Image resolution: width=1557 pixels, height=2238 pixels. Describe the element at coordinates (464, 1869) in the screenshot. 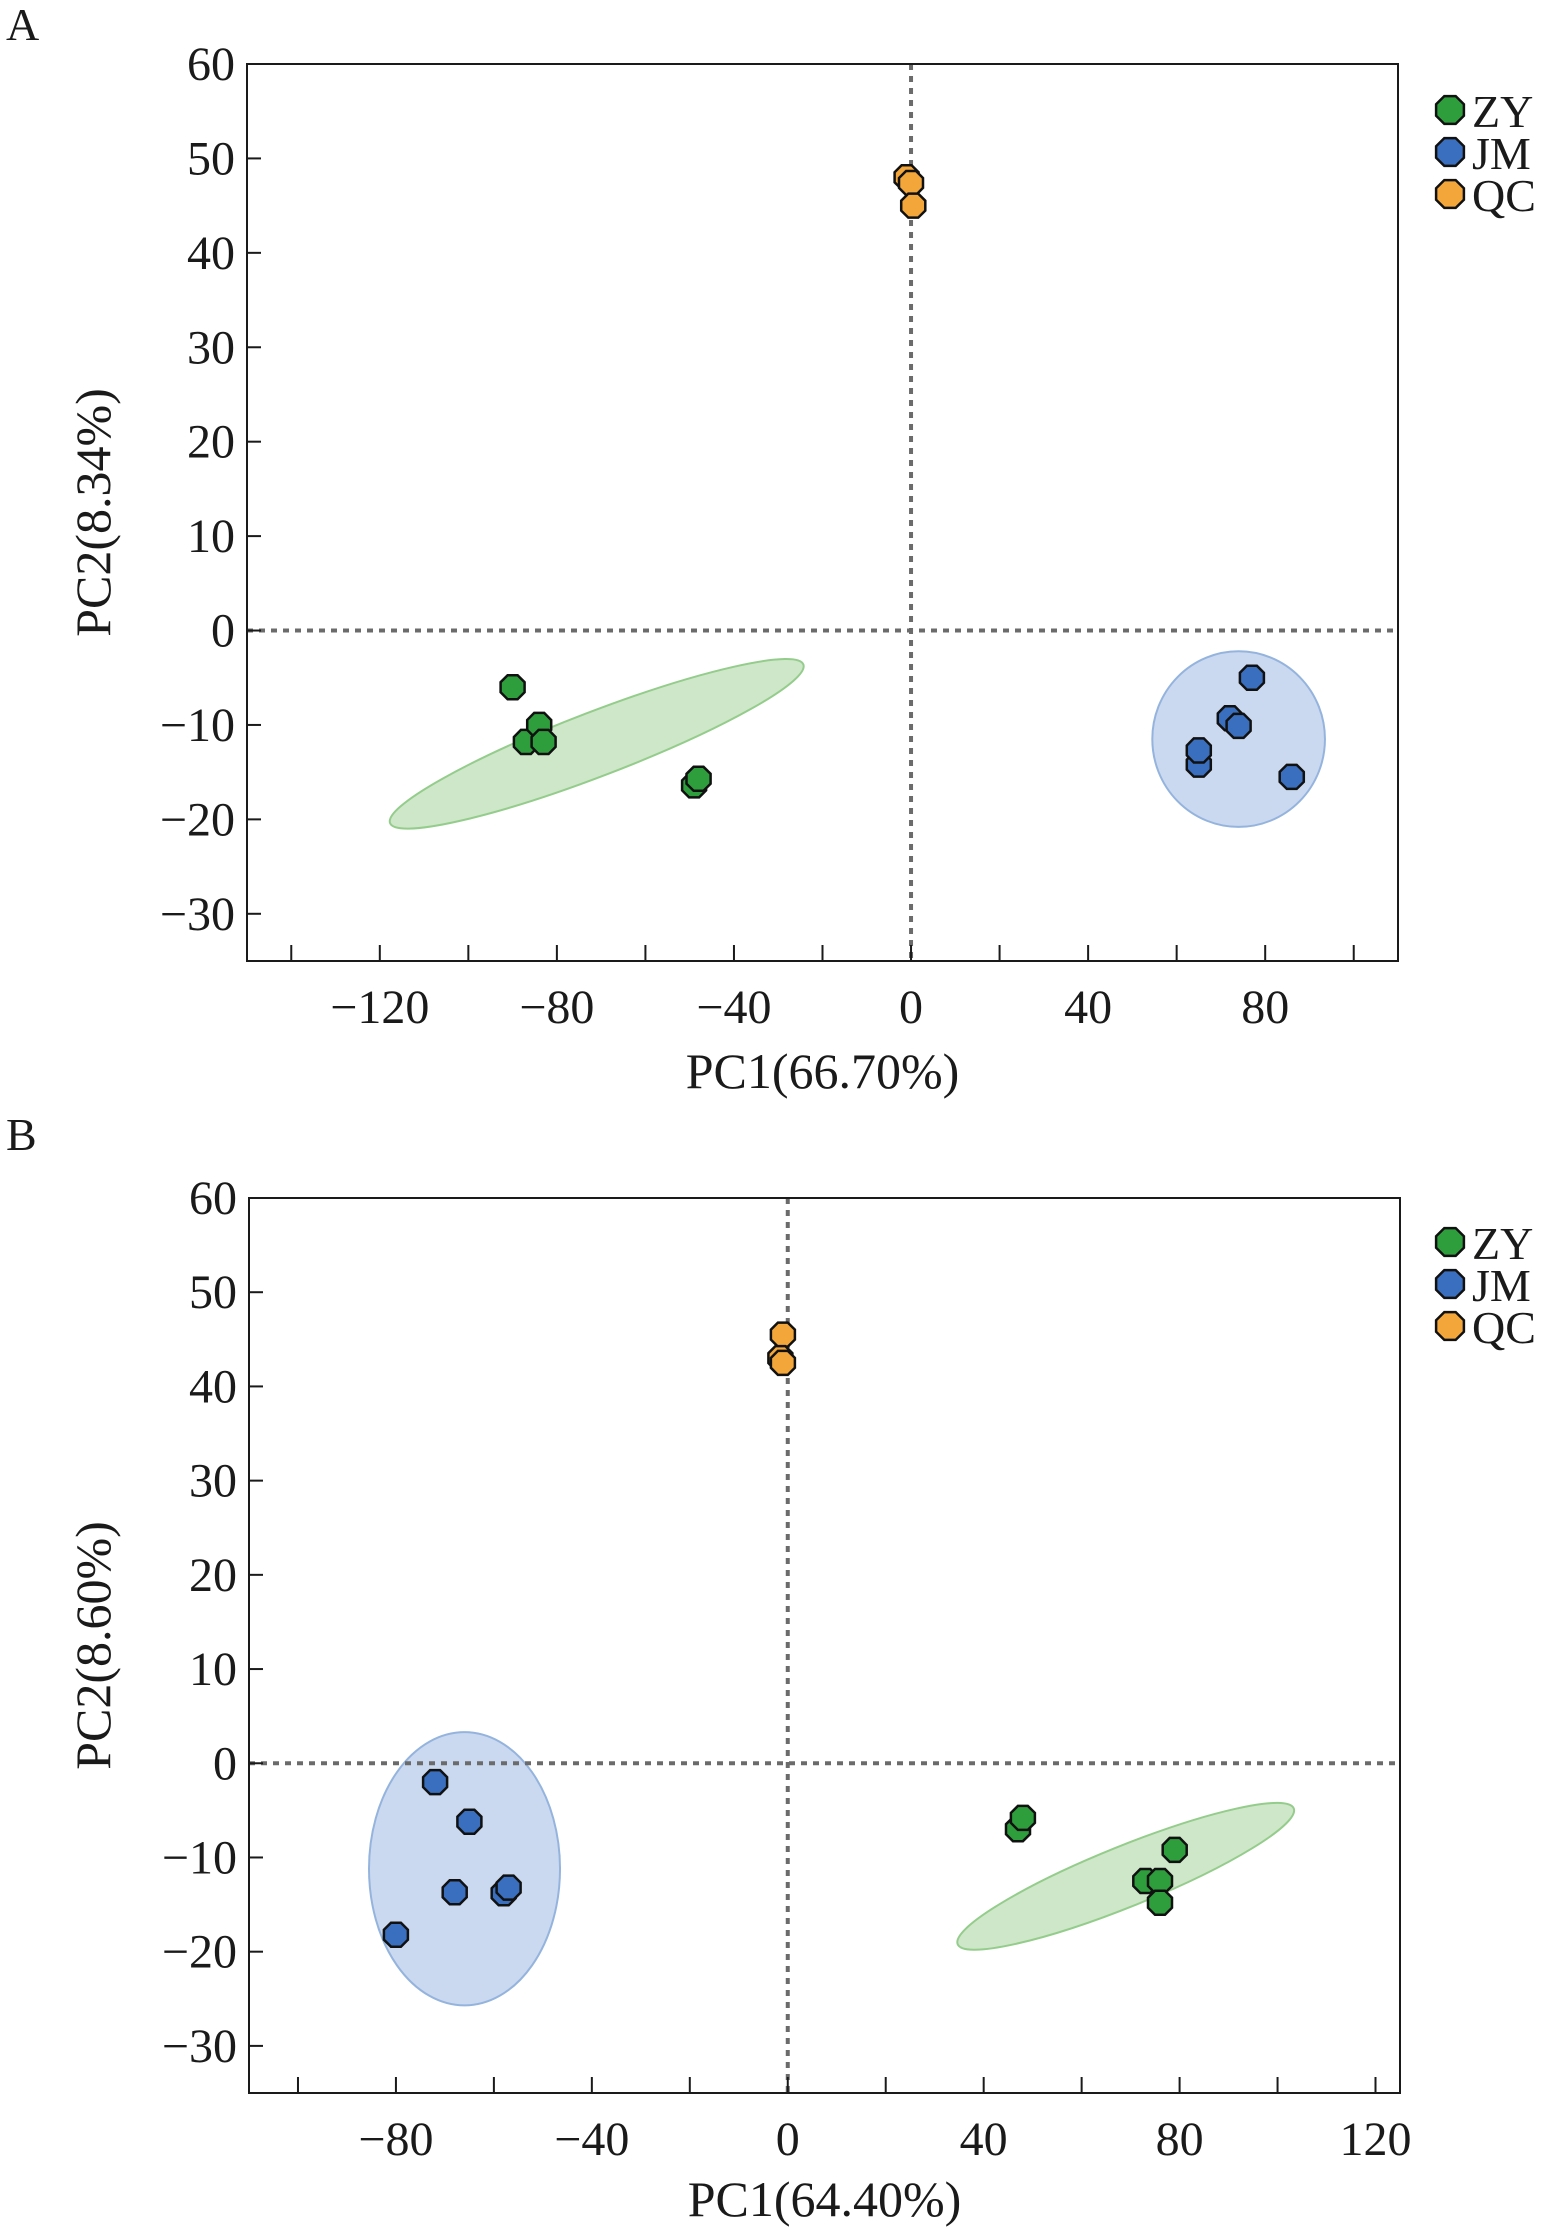

I see `ellipse-jm` at that location.